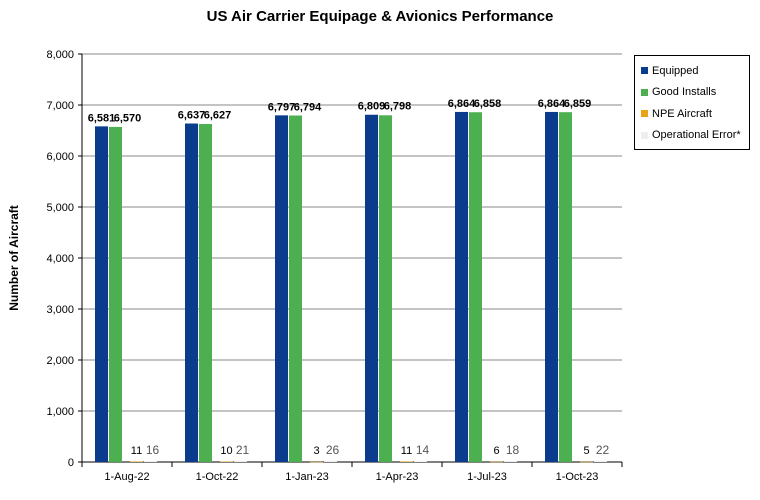 This screenshot has width=760, height=500. Describe the element at coordinates (316, 451) in the screenshot. I see `data-label-npe-aircraft: 3` at that location.